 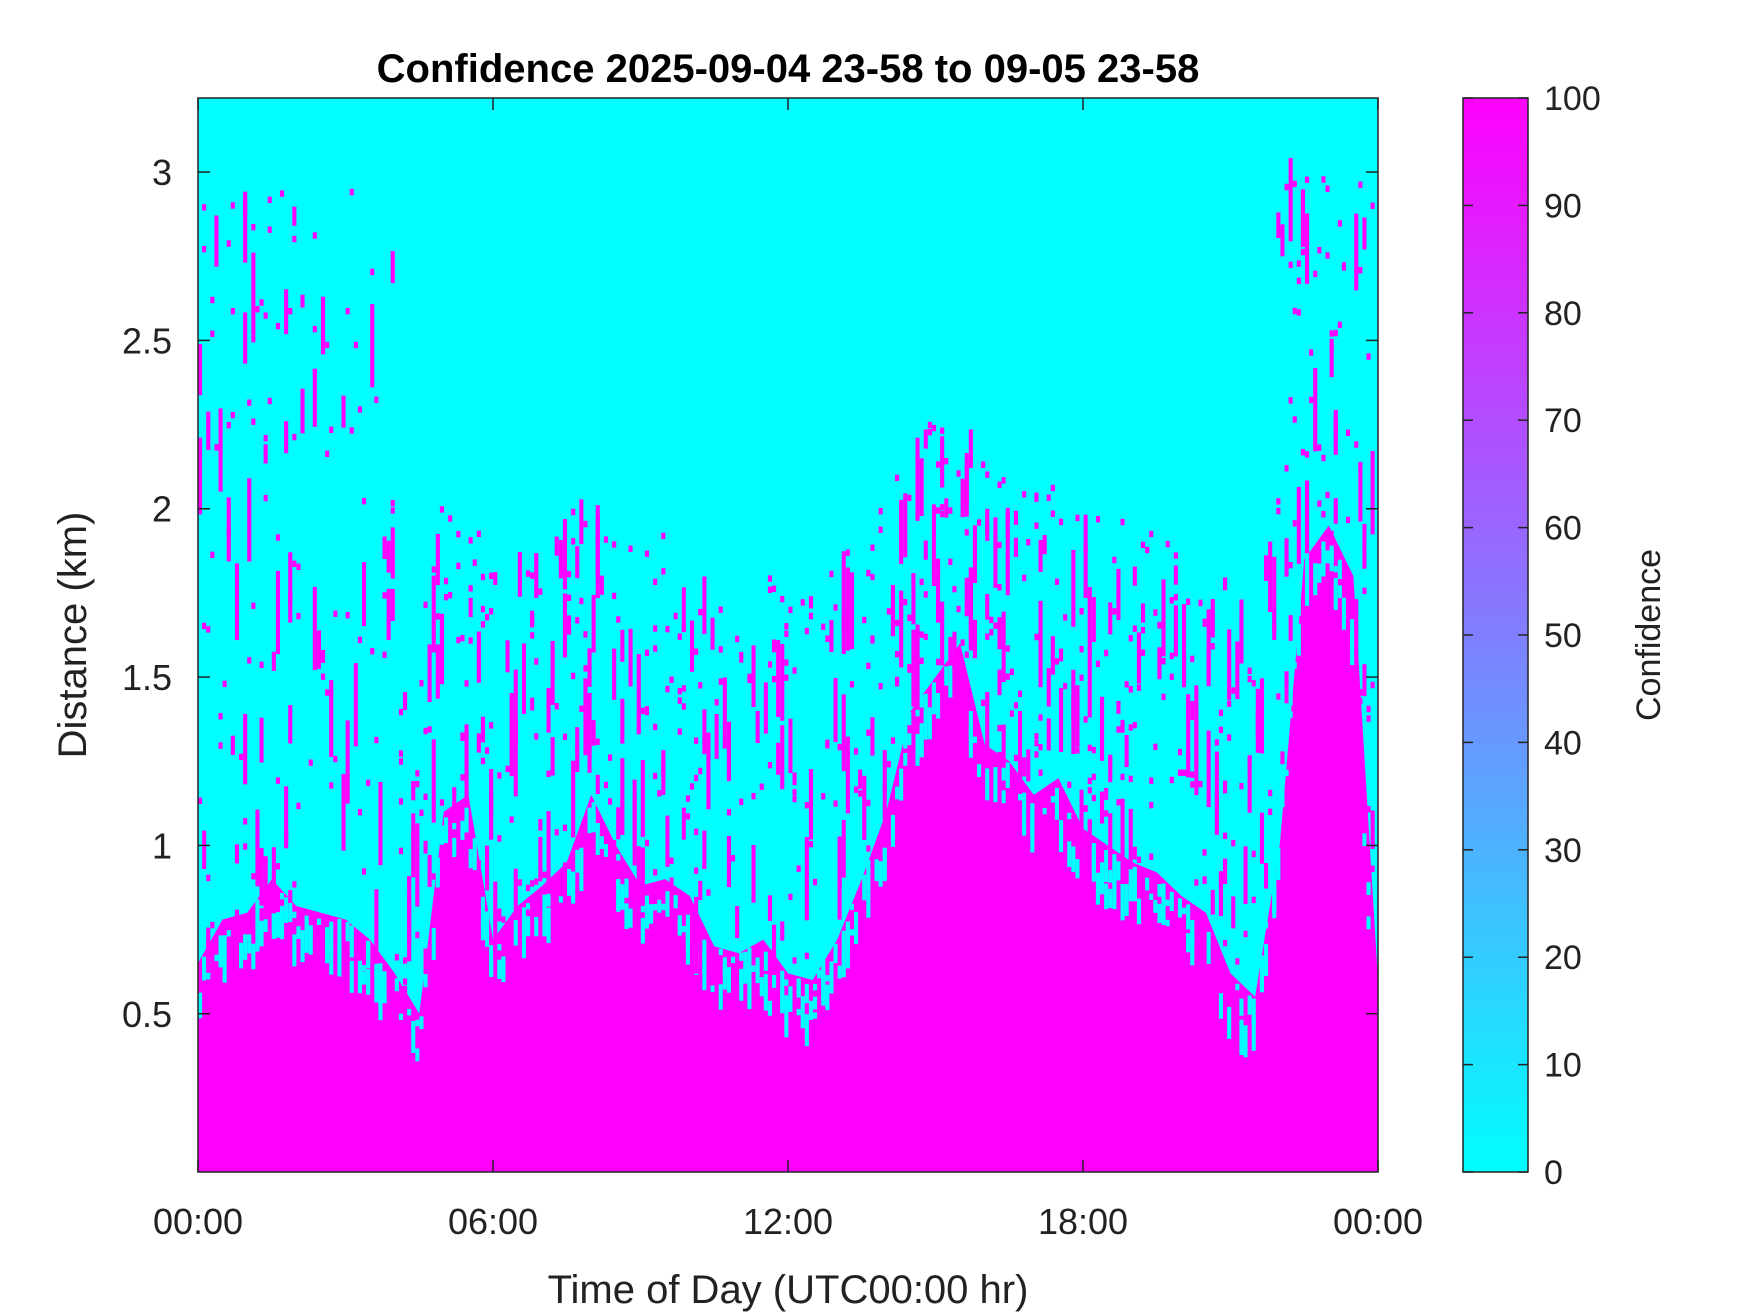 I want to click on x-tick-label: 12:00, so click(x=788, y=1221).